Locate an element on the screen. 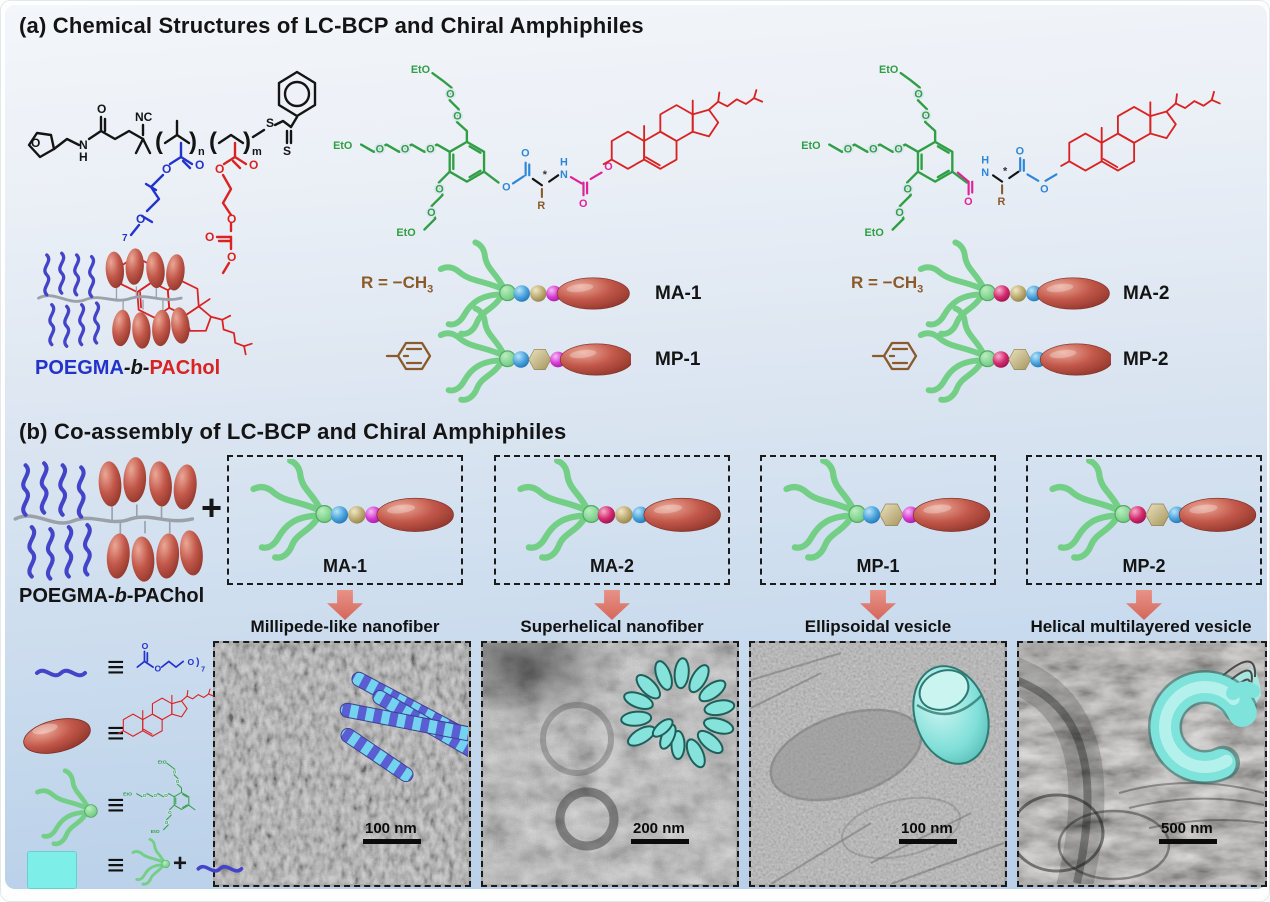 This screenshot has width=1270, height=902. caption-millipede: Millipede-like nanofiber is located at coordinates (345, 626).